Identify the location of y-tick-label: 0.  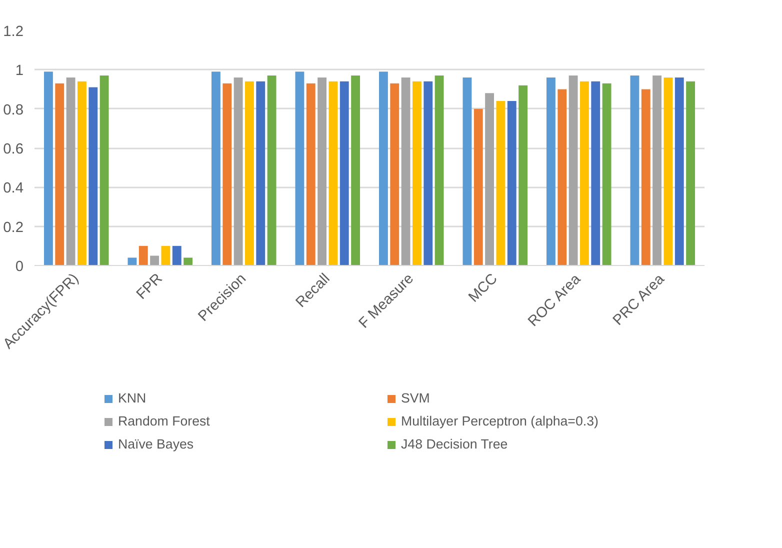
(19, 267).